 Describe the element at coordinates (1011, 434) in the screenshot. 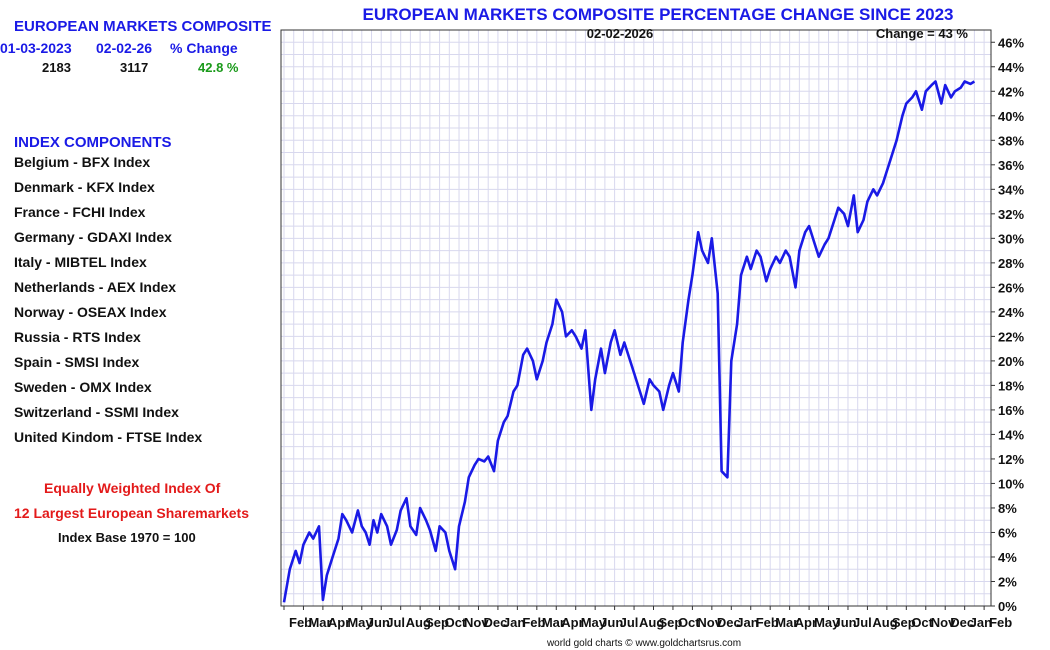

I see `y-tick-label: 14%` at that location.